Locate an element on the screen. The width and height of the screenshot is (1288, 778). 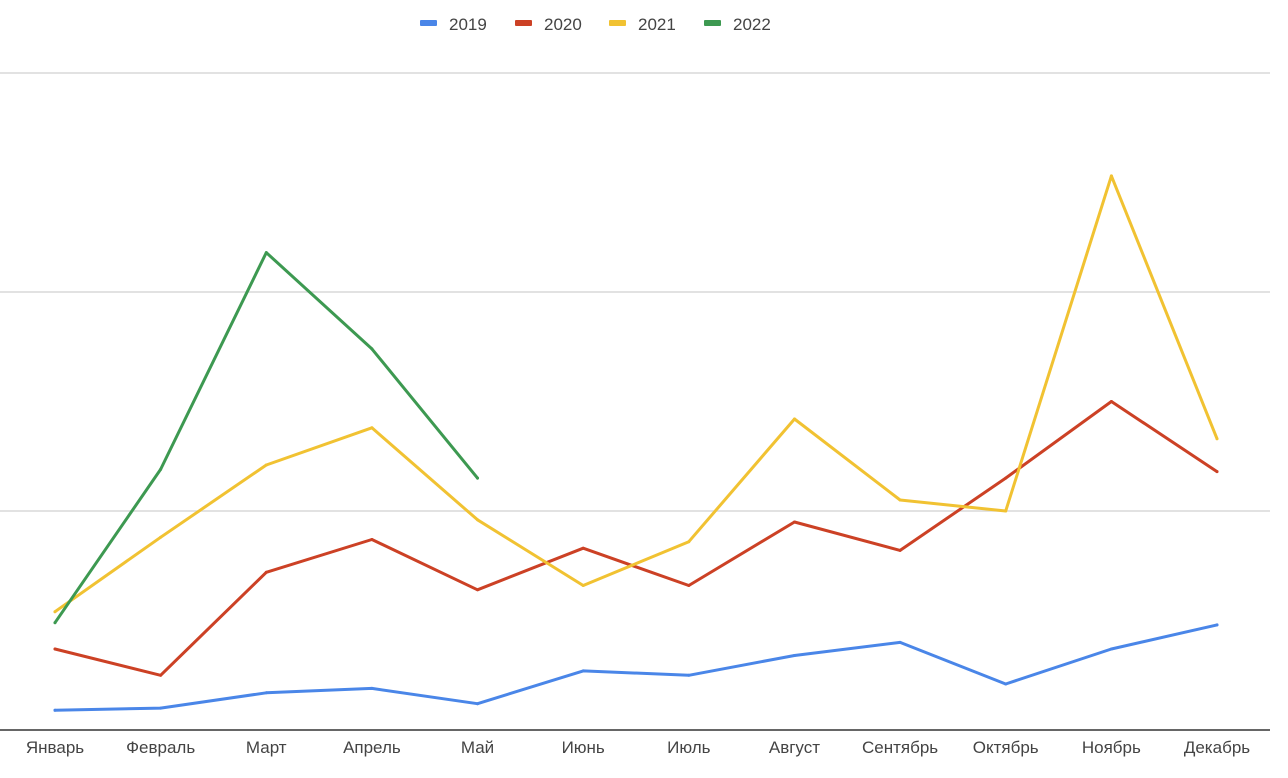
x-tick-label: Декабрь is located at coordinates (1217, 747).